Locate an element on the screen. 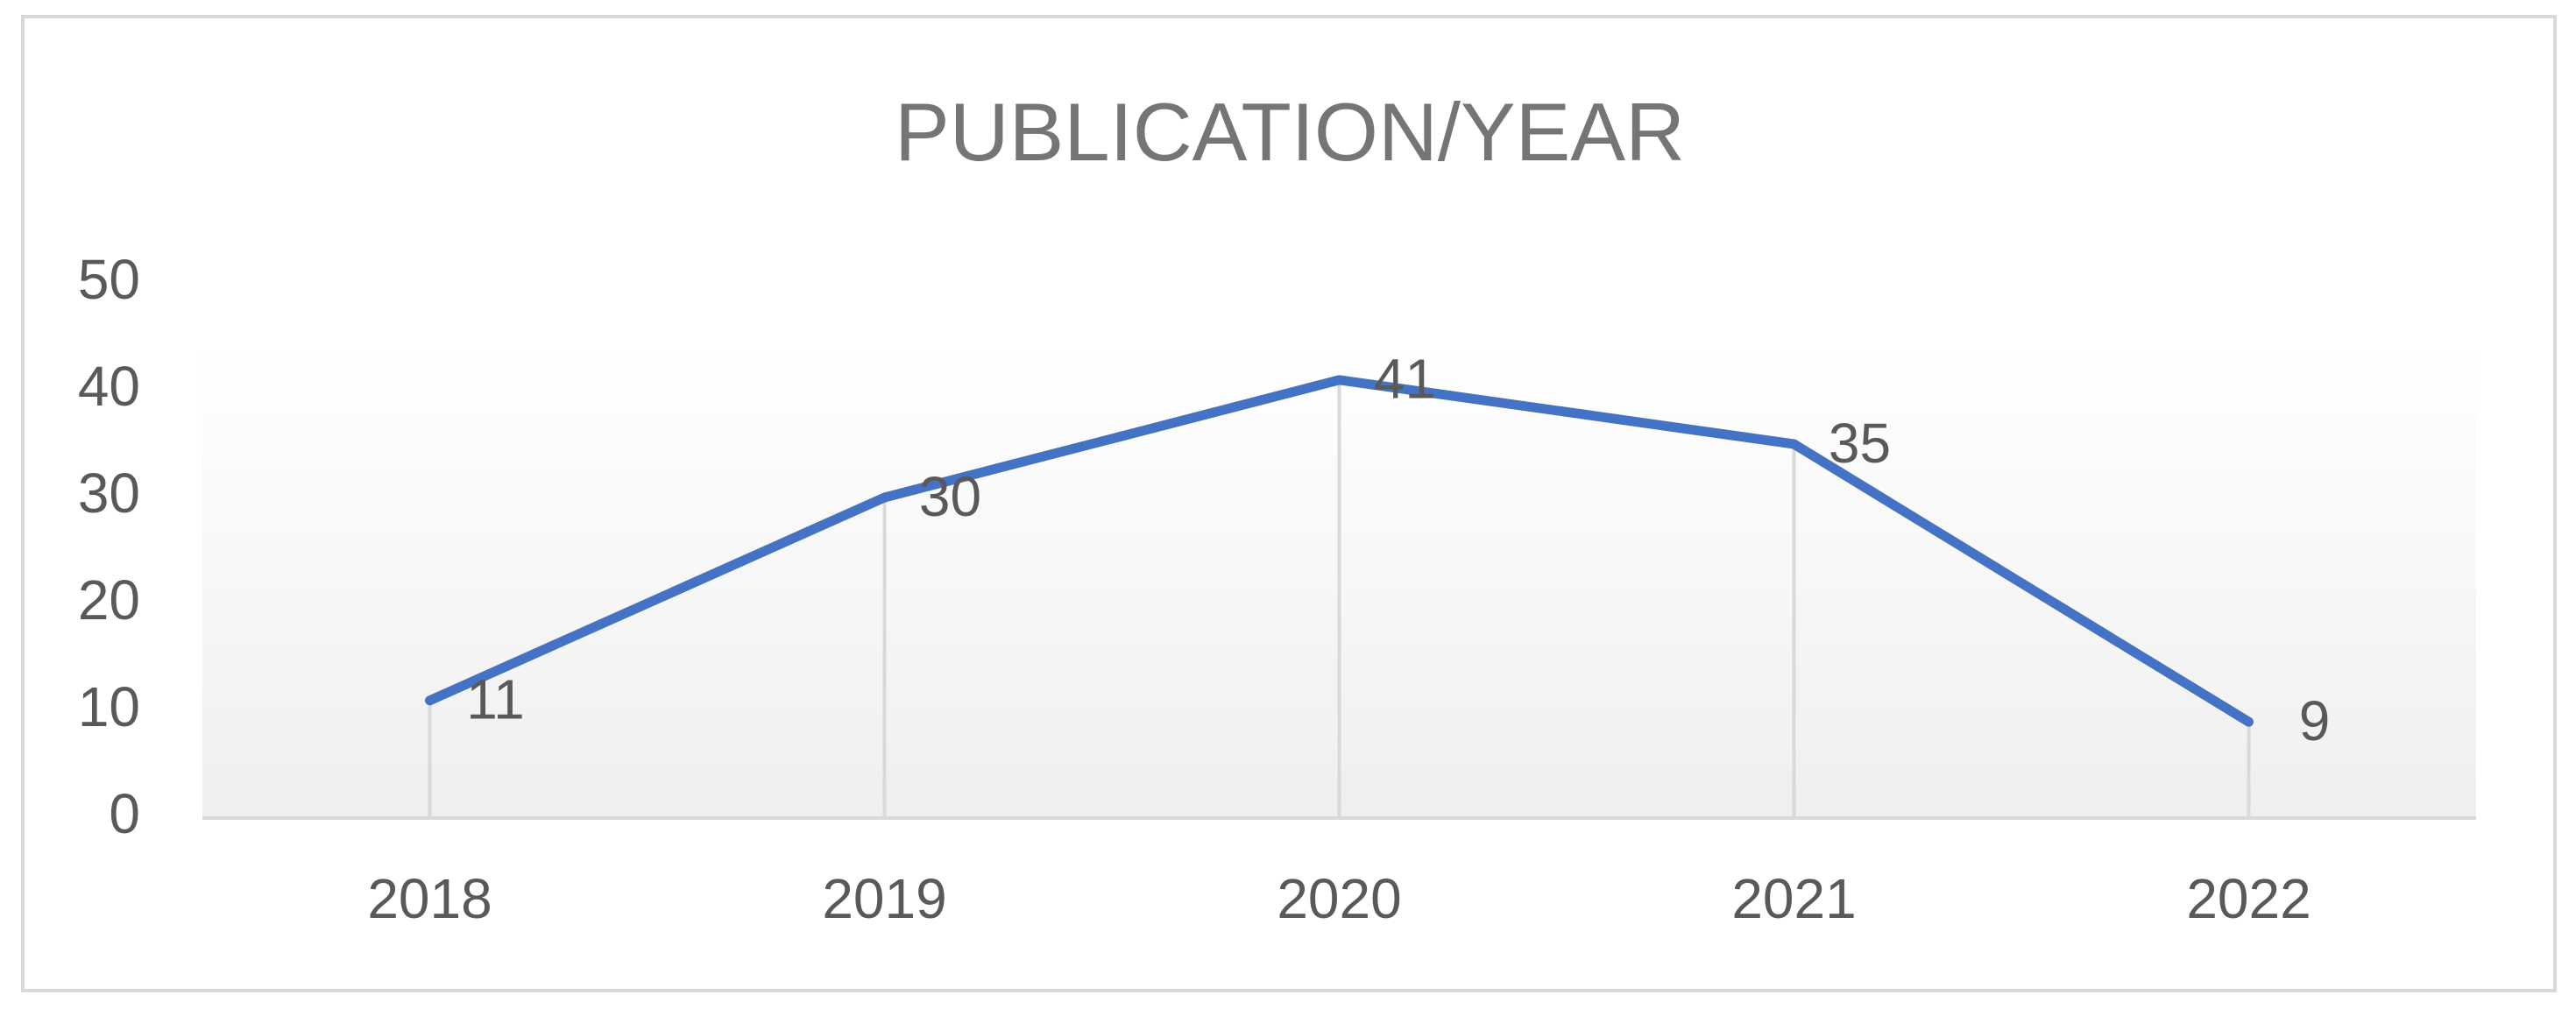  y-tick-label: 40 is located at coordinates (109, 386).